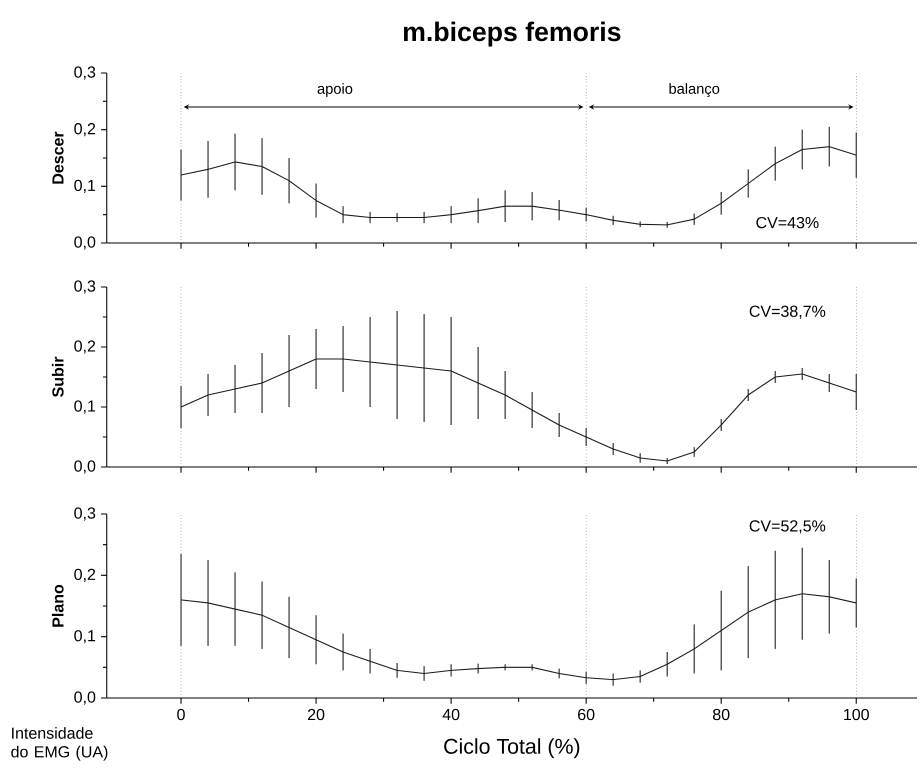 This screenshot has height=783, width=922. I want to click on y-axis-title: Plano, so click(58, 605).